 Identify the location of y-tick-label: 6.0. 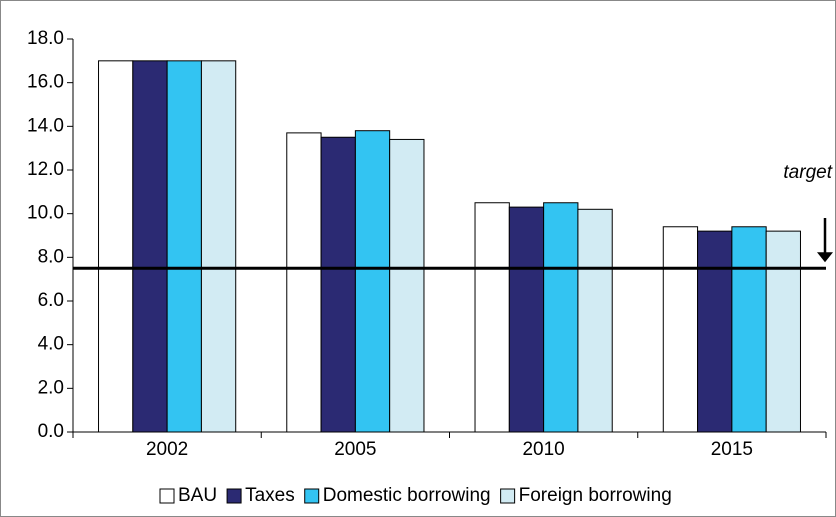
(51, 300).